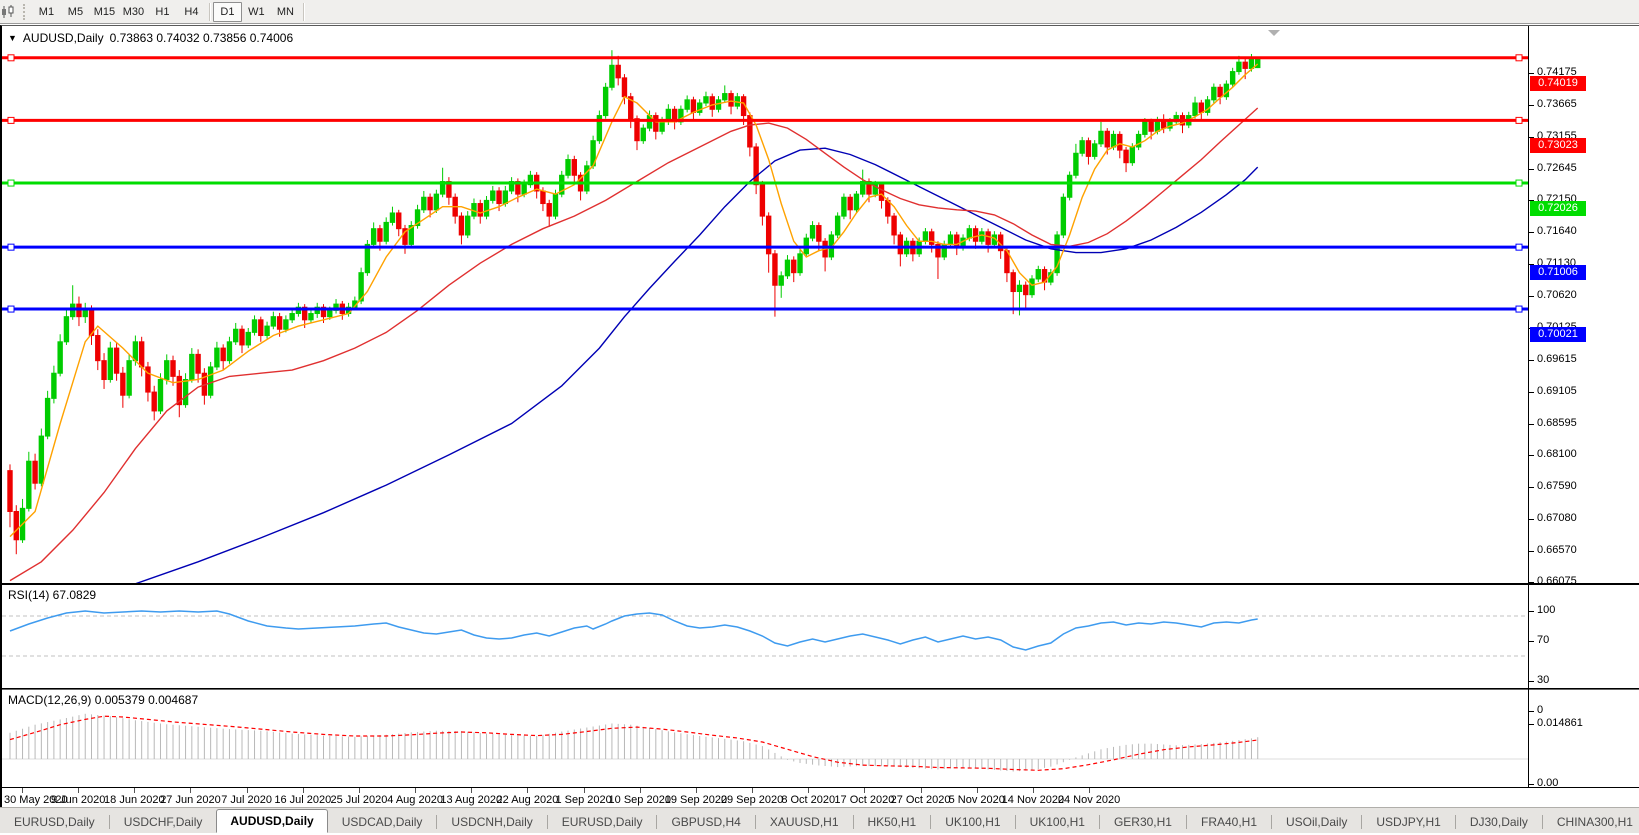 The width and height of the screenshot is (1639, 835). What do you see at coordinates (1557, 549) in the screenshot?
I see `price-axis-tick: 0.66570` at bounding box center [1557, 549].